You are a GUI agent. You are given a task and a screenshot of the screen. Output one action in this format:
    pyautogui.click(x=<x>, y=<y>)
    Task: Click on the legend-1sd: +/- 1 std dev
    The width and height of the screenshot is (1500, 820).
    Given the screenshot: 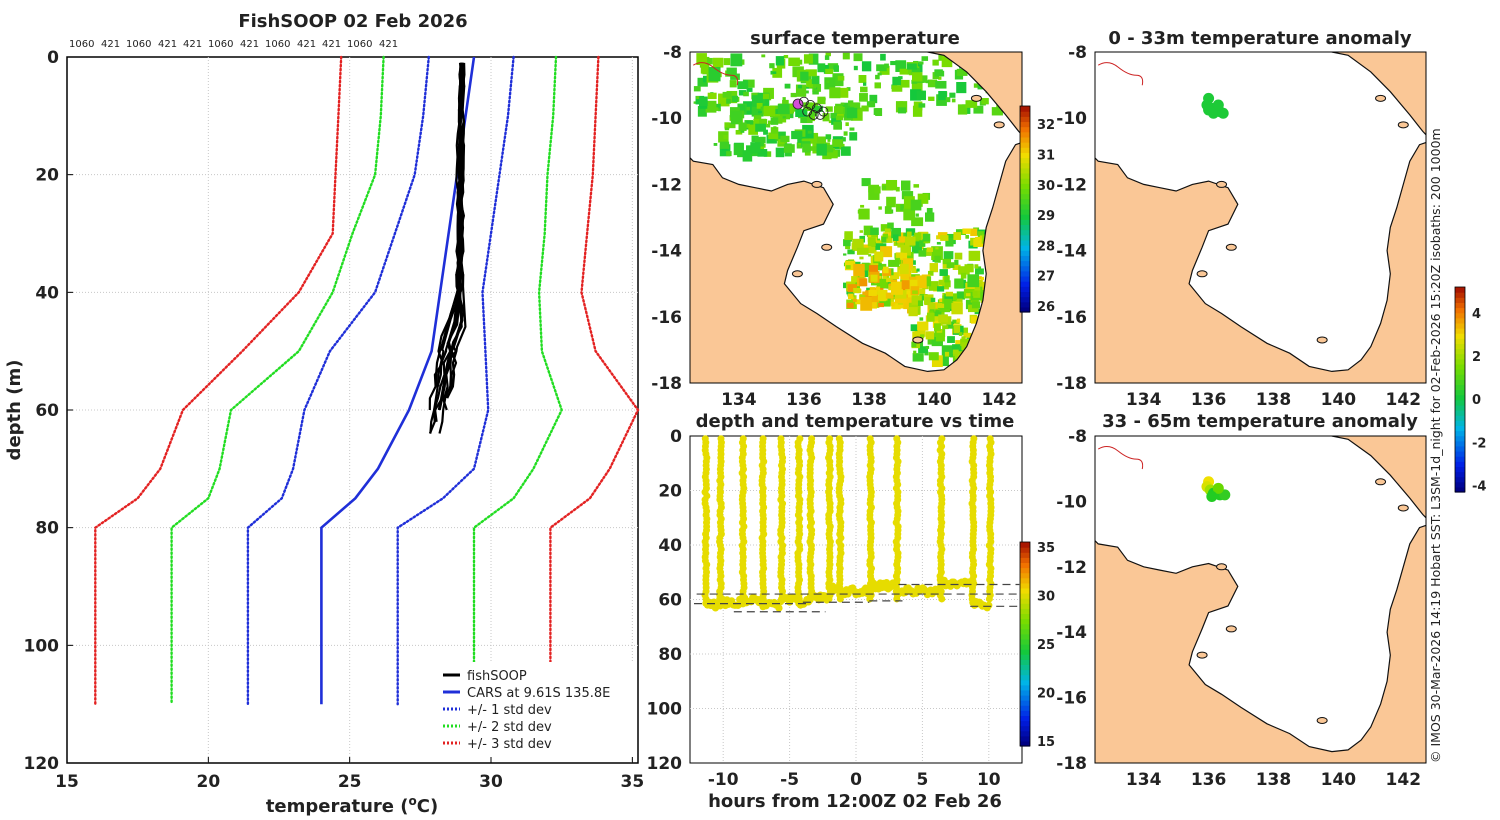 What is the action you would take?
    pyautogui.click(x=509, y=710)
    